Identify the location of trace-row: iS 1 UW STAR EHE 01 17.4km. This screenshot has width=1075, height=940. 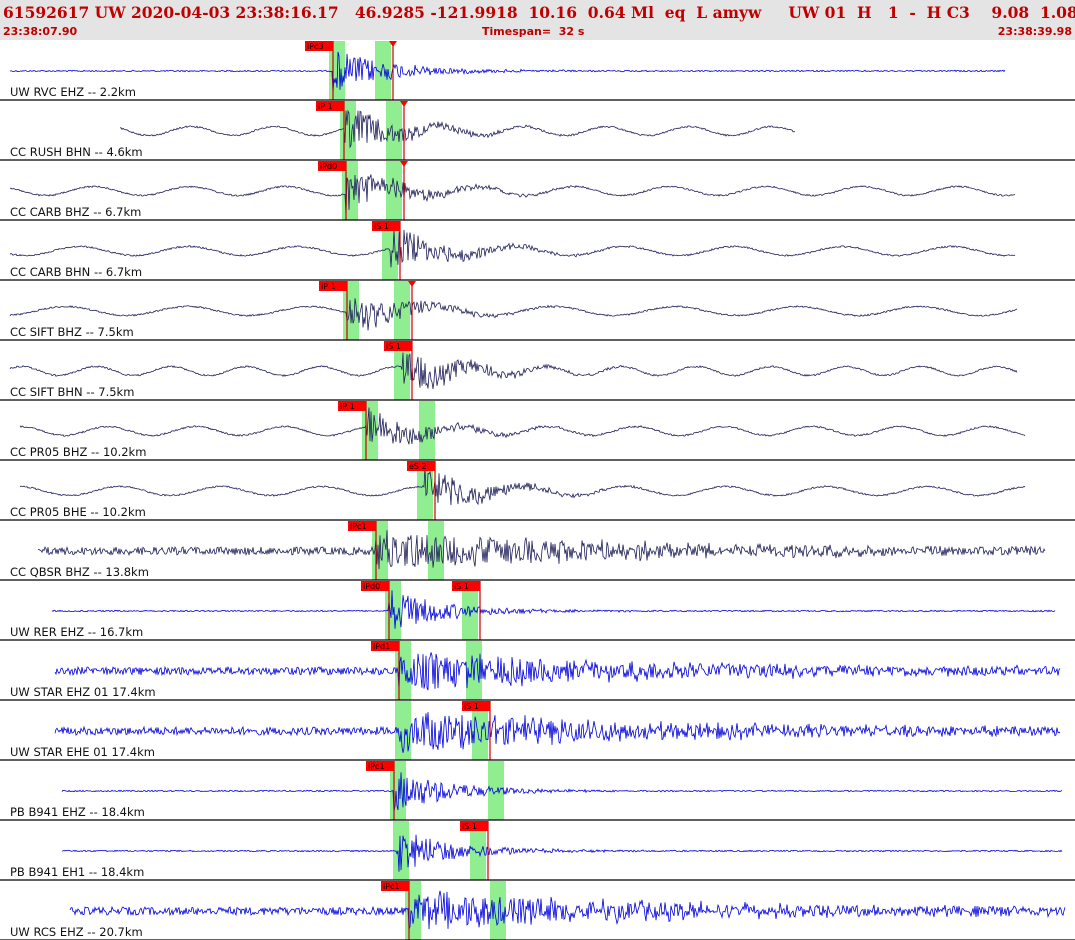
(537, 731).